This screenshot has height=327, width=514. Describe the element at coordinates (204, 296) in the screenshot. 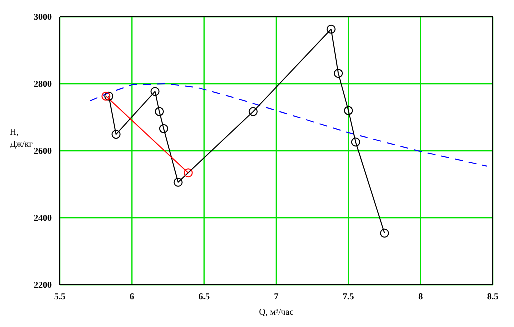

I see `x-tick-label: 6.5` at that location.